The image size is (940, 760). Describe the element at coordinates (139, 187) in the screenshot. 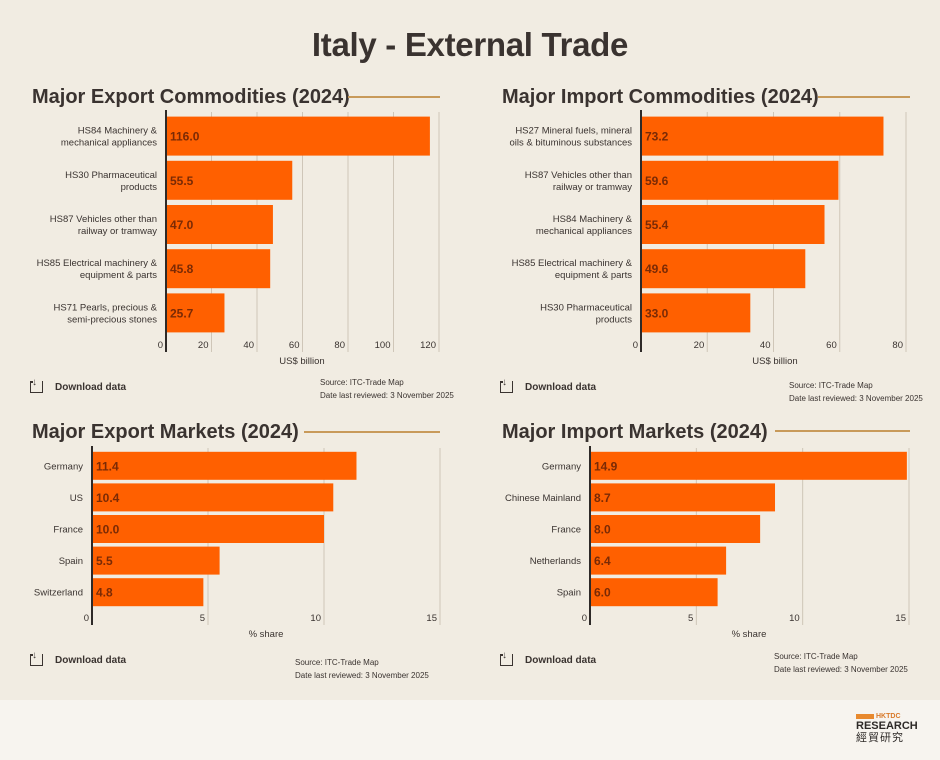

I see `category-label: products` at that location.